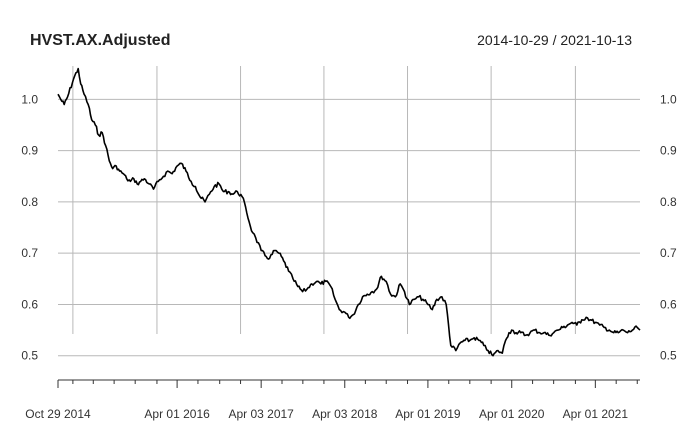 The width and height of the screenshot is (700, 432). I want to click on chart-title: HVST.AX.Adjusted, so click(100, 40).